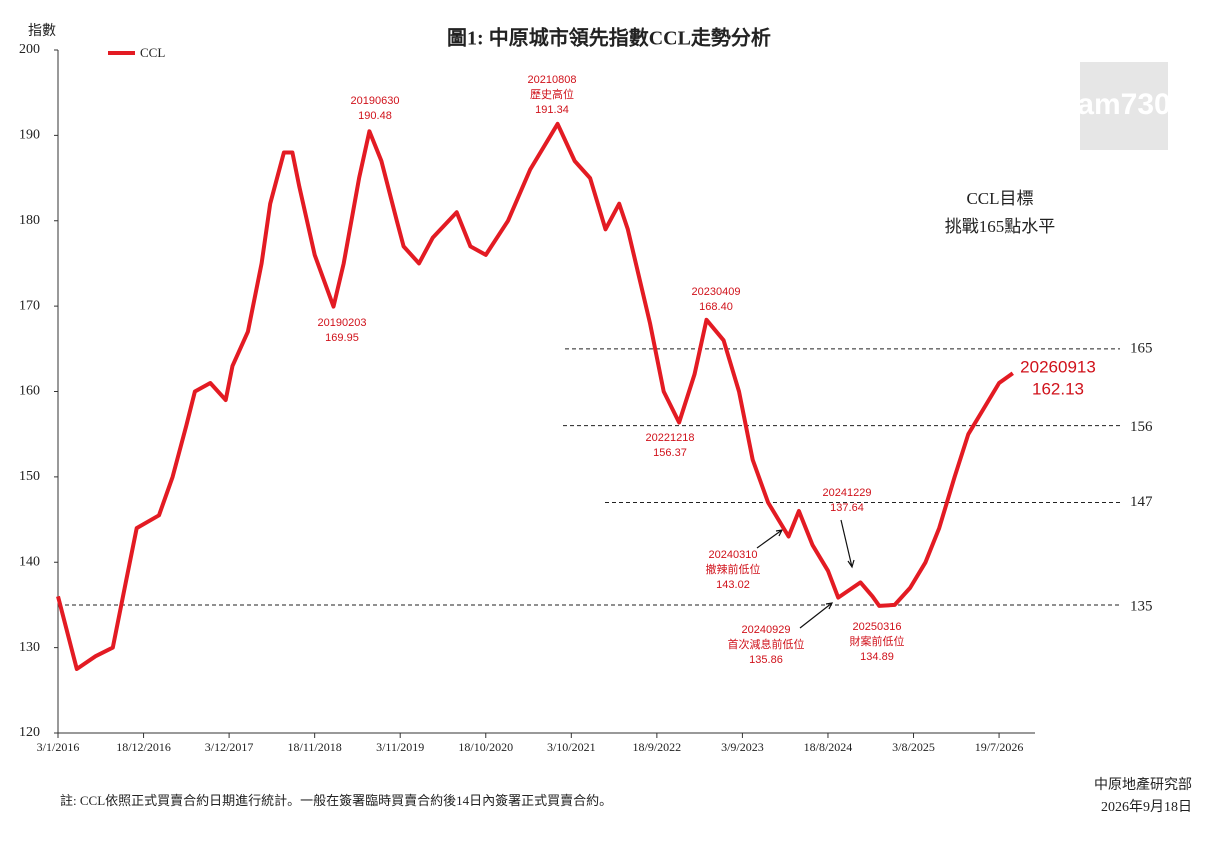  I want to click on x-tick-label: 18/11/2018, so click(315, 747).